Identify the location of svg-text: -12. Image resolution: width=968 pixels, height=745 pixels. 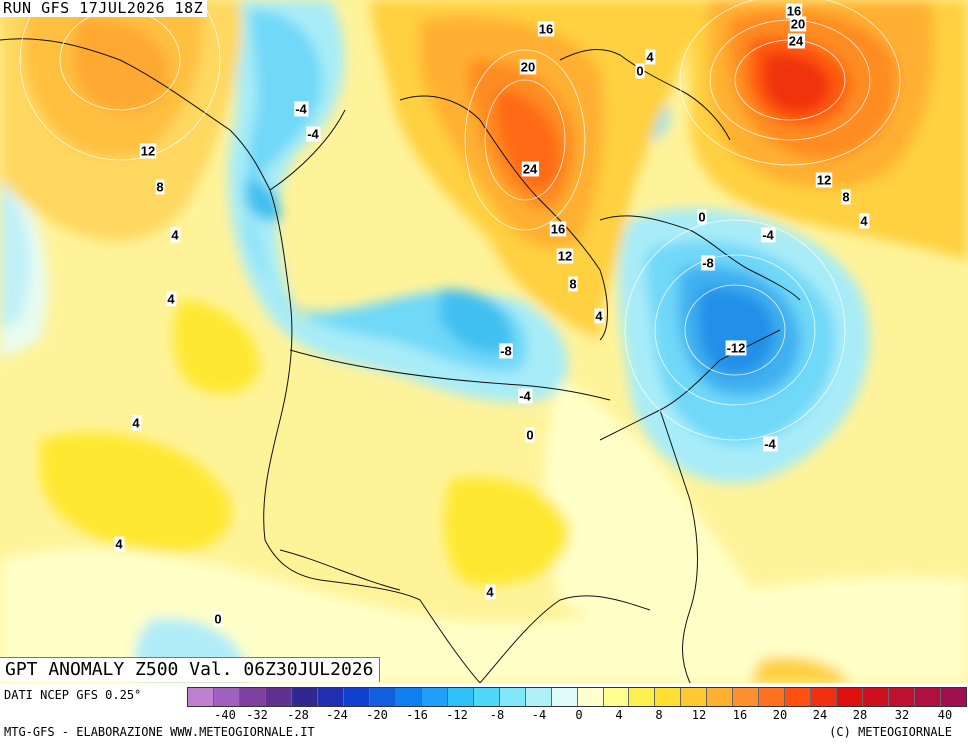
(736, 347).